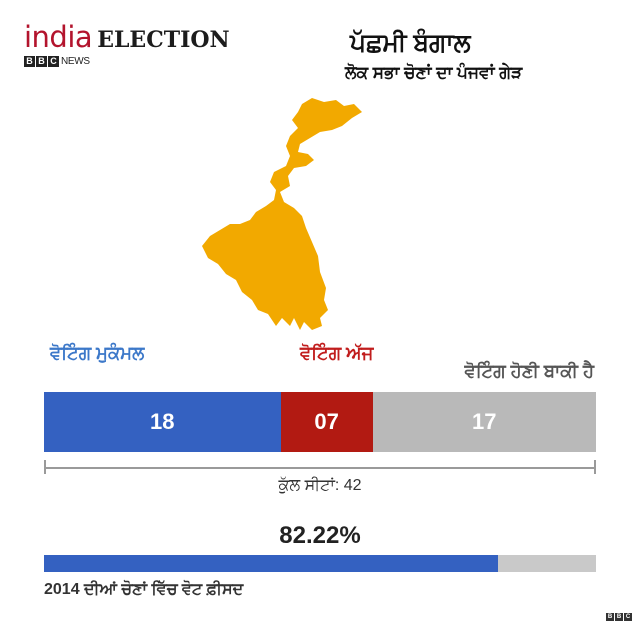 This screenshot has width=640, height=627. I want to click on bracket-line, so click(320, 468).